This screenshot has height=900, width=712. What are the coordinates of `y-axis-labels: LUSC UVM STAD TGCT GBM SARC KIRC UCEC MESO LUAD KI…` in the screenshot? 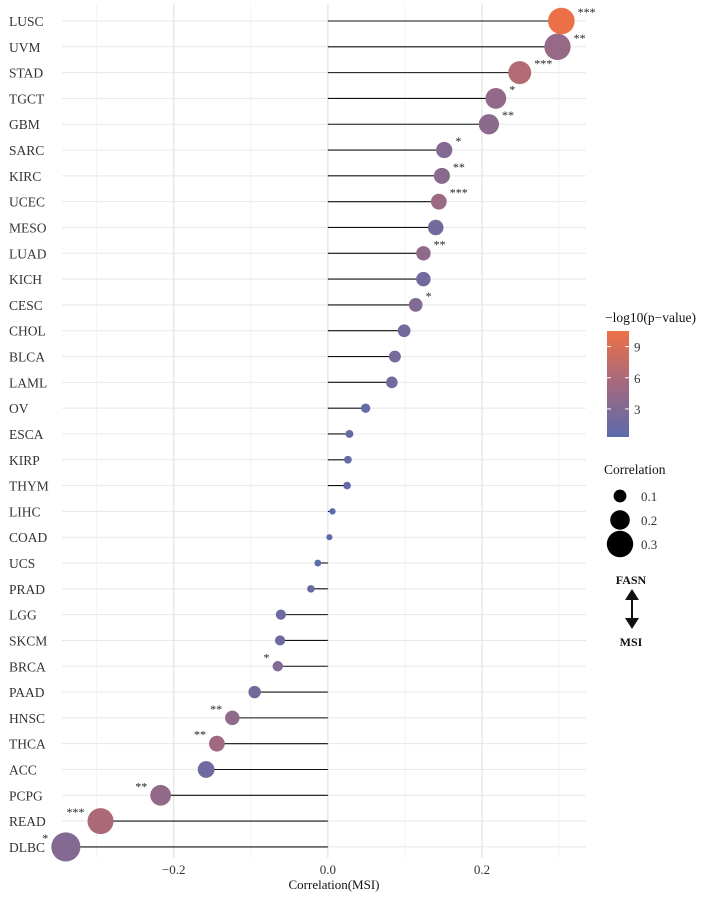 It's located at (29, 434).